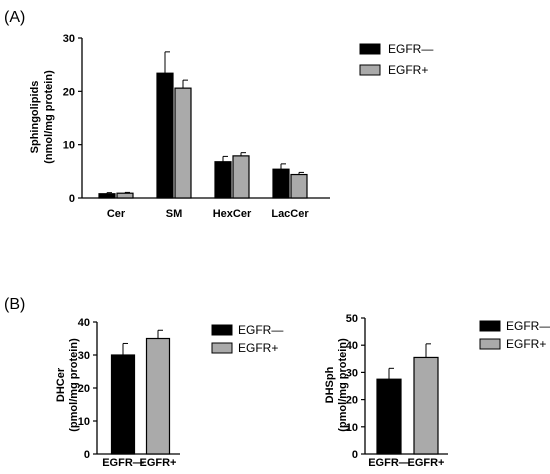 The width and height of the screenshot is (550, 474). What do you see at coordinates (74, 385) in the screenshot?
I see `chart-b-ylabel-line2: (pmol/mg protein)` at bounding box center [74, 385].